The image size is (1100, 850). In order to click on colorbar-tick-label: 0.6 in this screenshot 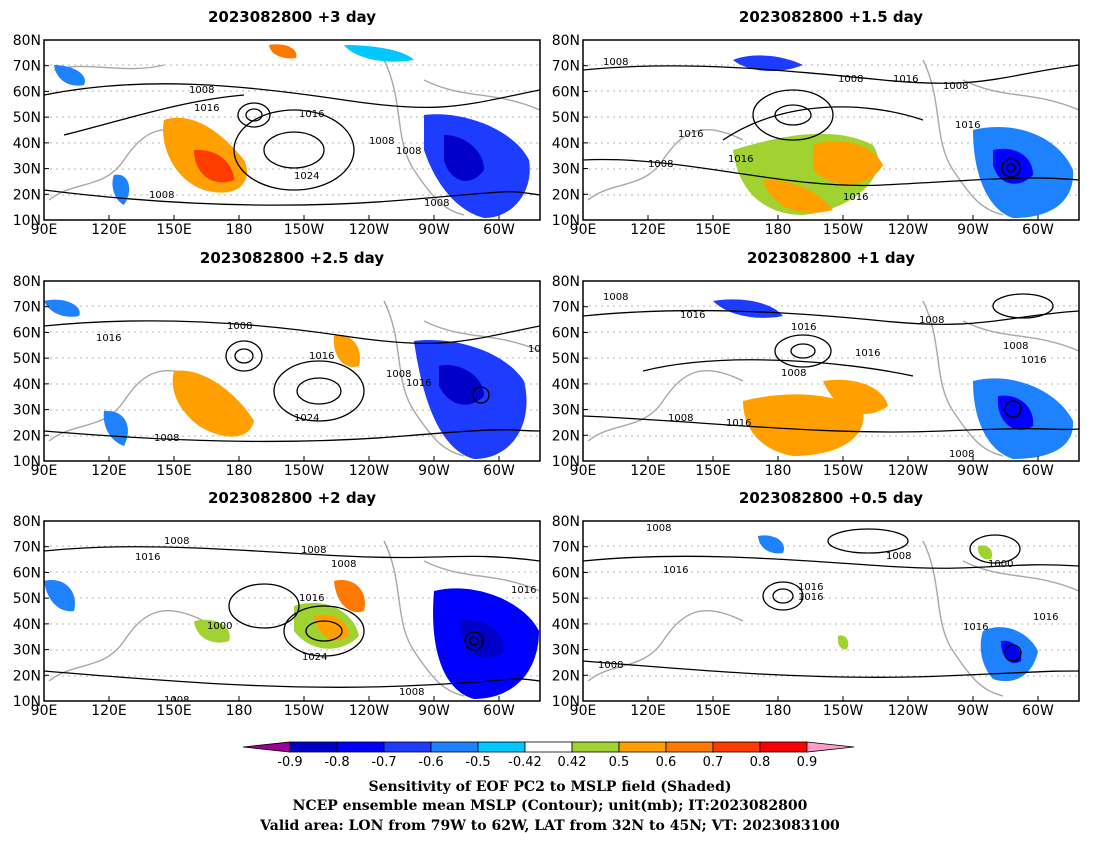, I will do `click(666, 762)`.